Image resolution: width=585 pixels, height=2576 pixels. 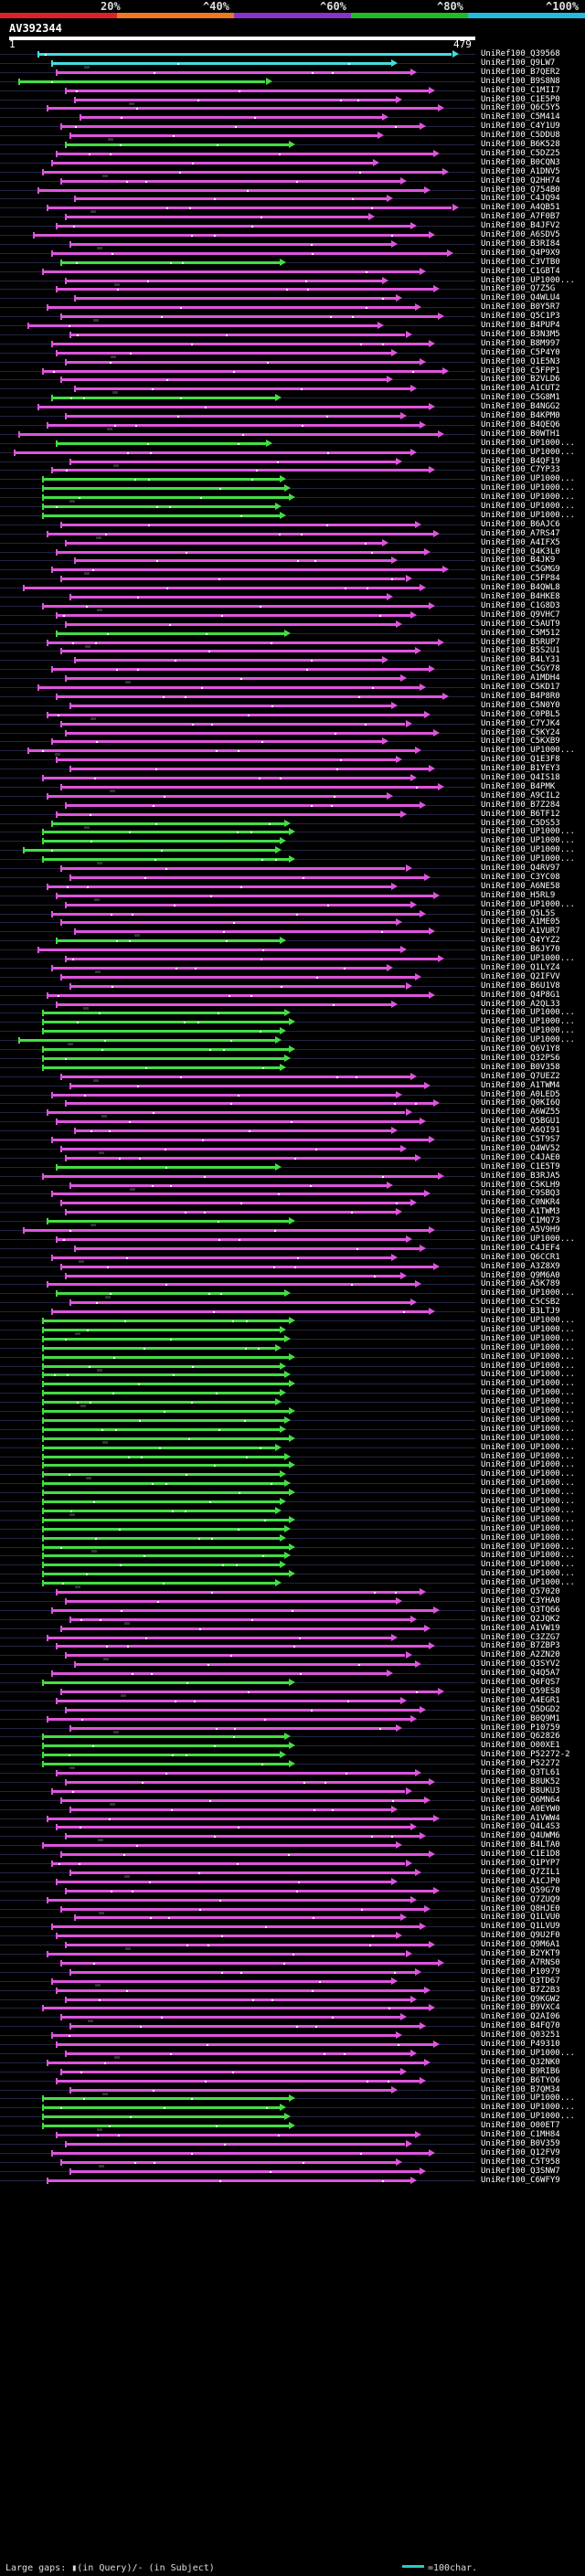 I want to click on hit-label-link: UniRef100_Q7ZIL1, so click(x=520, y=1872).